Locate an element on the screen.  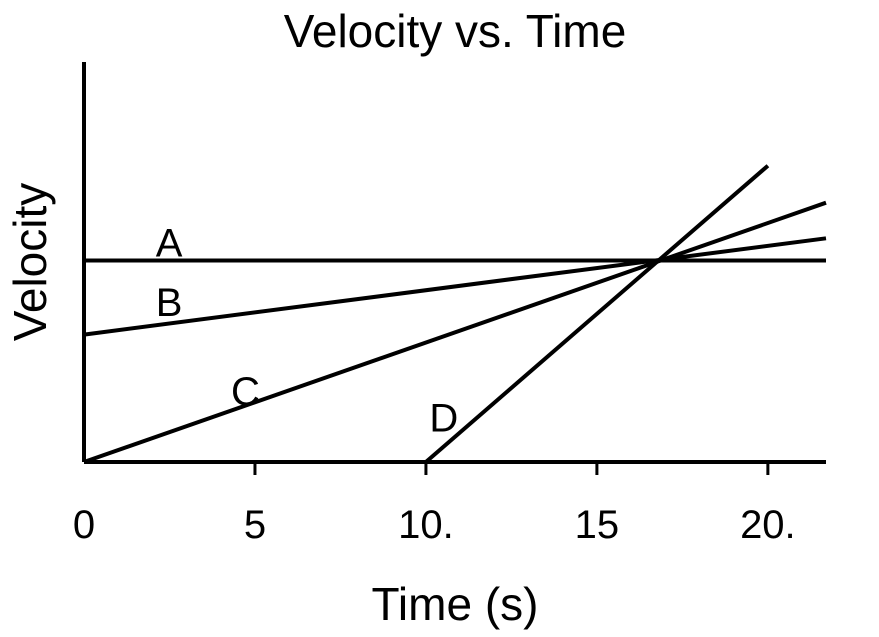
x-tick-labels: 0 5 10. 15 20. is located at coordinates (434, 525).